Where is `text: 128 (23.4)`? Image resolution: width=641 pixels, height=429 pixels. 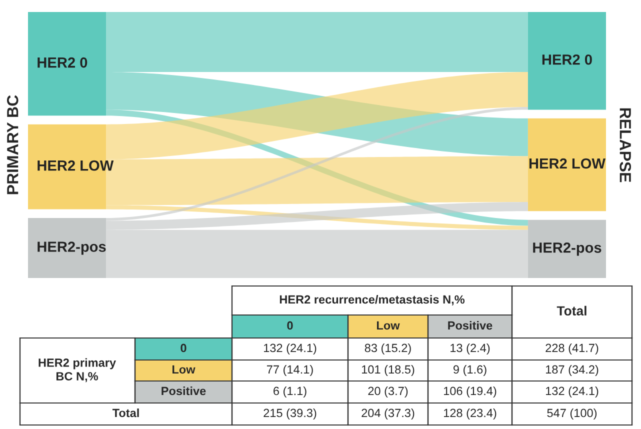 text: 128 (23.4) is located at coordinates (470, 414).